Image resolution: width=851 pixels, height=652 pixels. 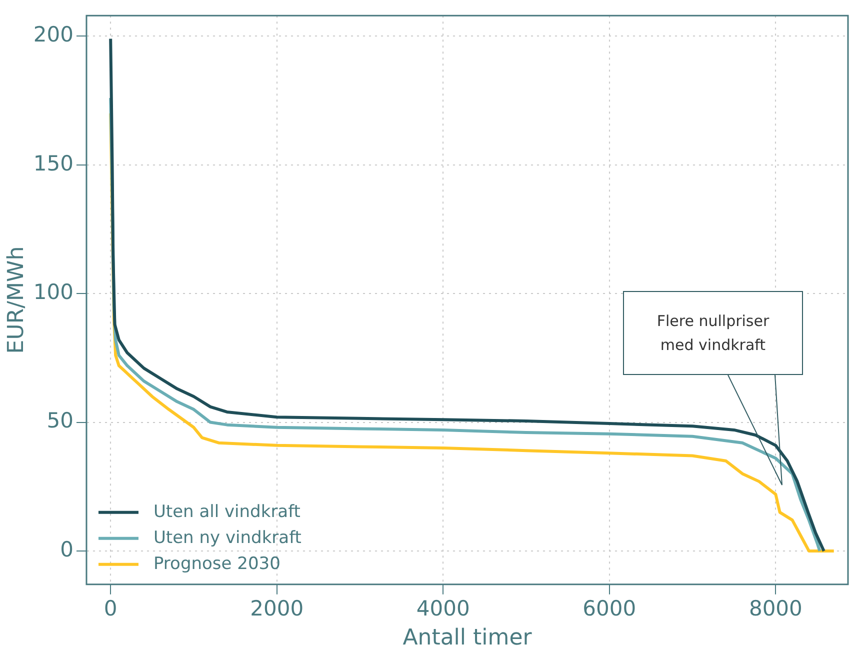 I want to click on y-tick-label: 150, so click(x=53, y=163).